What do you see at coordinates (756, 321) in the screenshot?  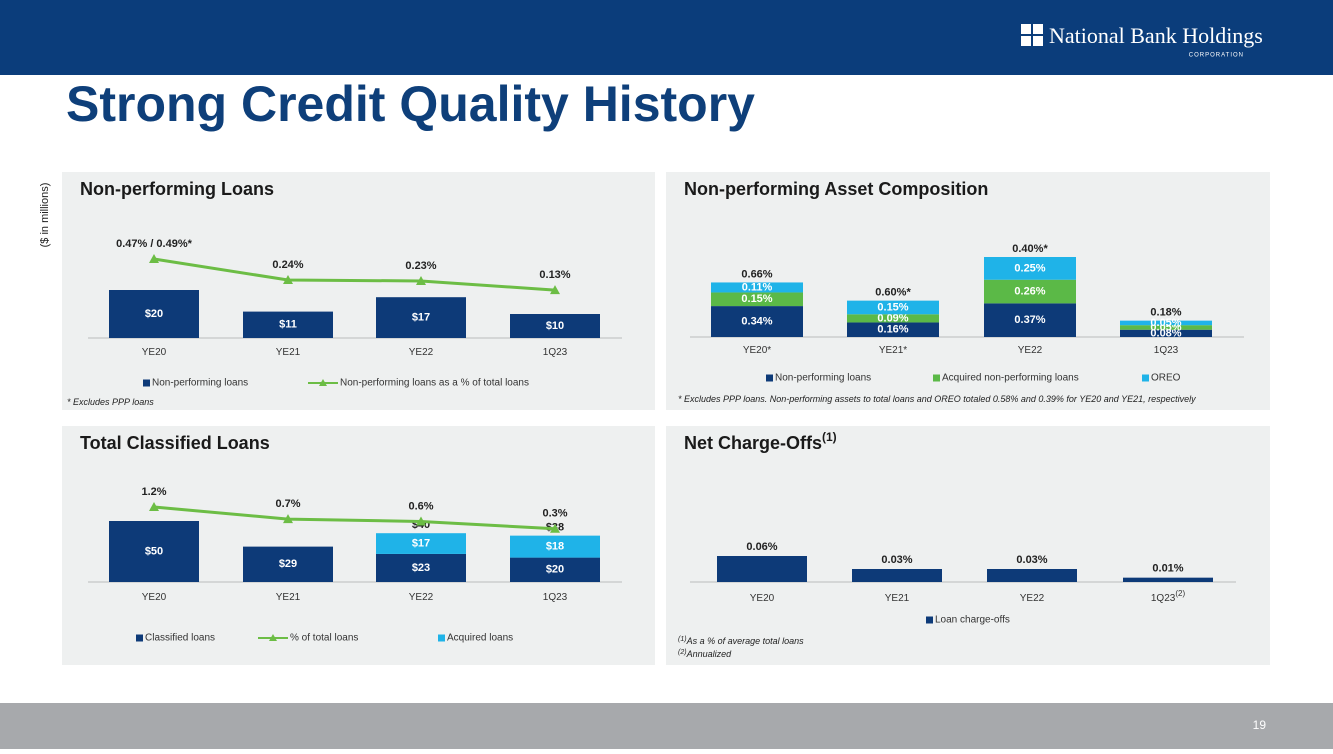 I see `bar-value-label: 0.34%` at bounding box center [756, 321].